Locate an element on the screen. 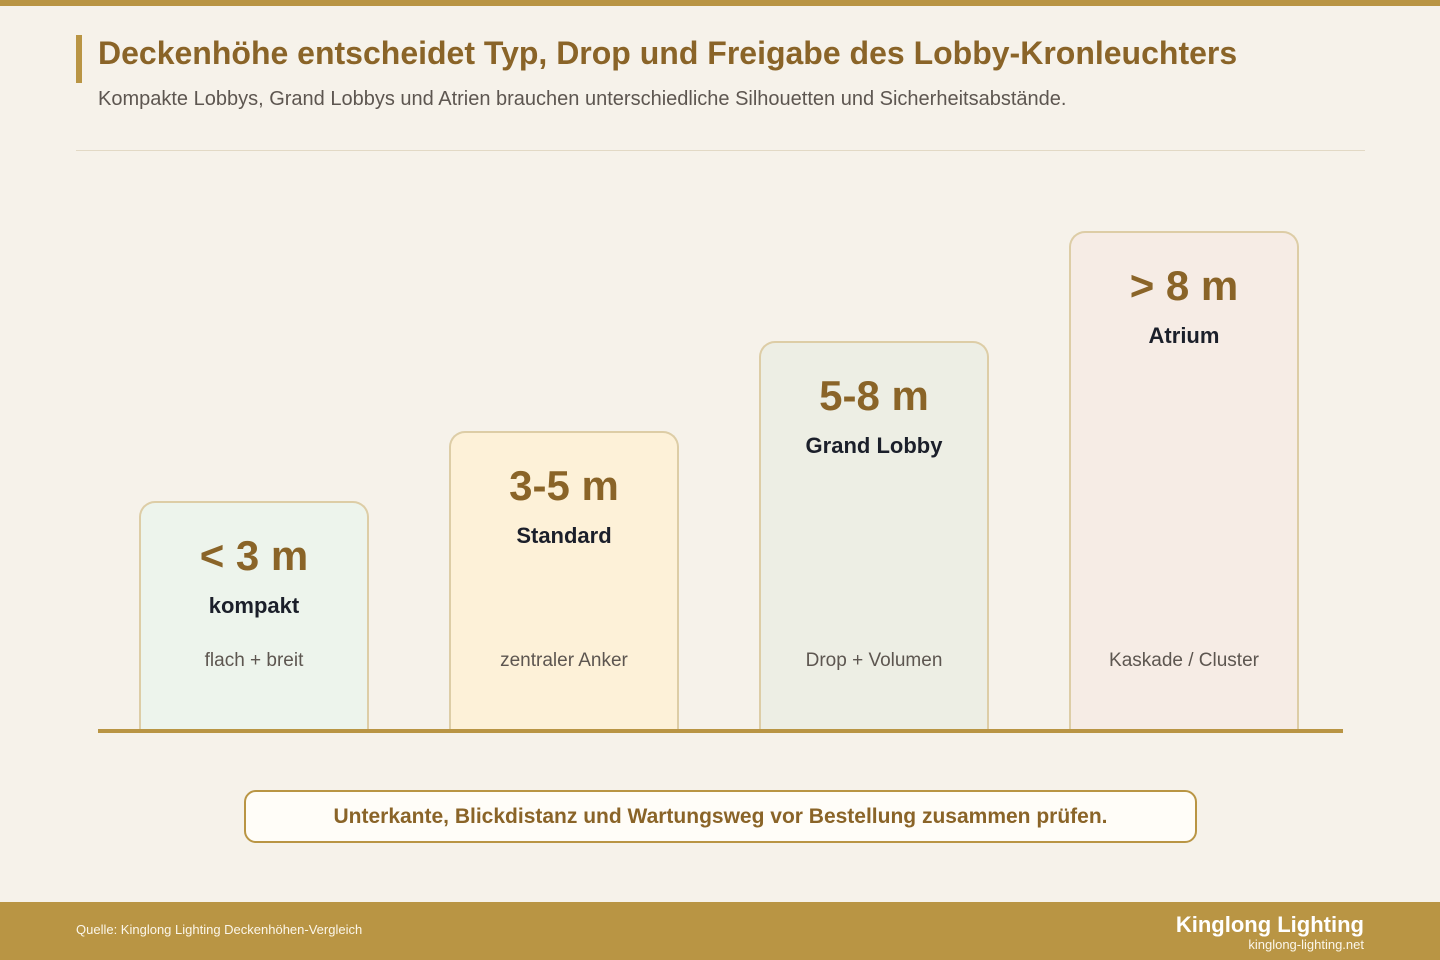  step-description: Kaskade / Cluster is located at coordinates (1184, 660).